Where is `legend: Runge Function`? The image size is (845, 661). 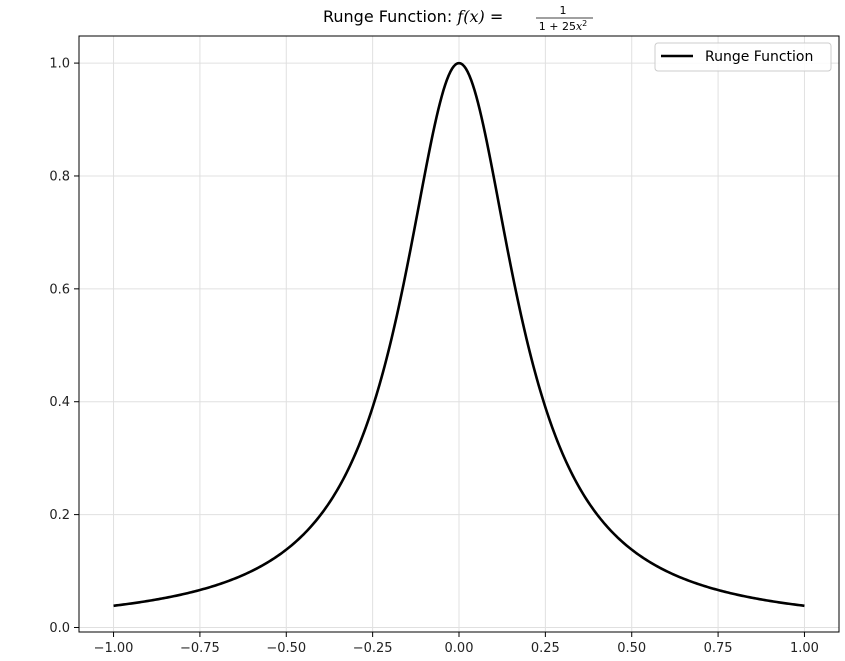 legend: Runge Function is located at coordinates (743, 57).